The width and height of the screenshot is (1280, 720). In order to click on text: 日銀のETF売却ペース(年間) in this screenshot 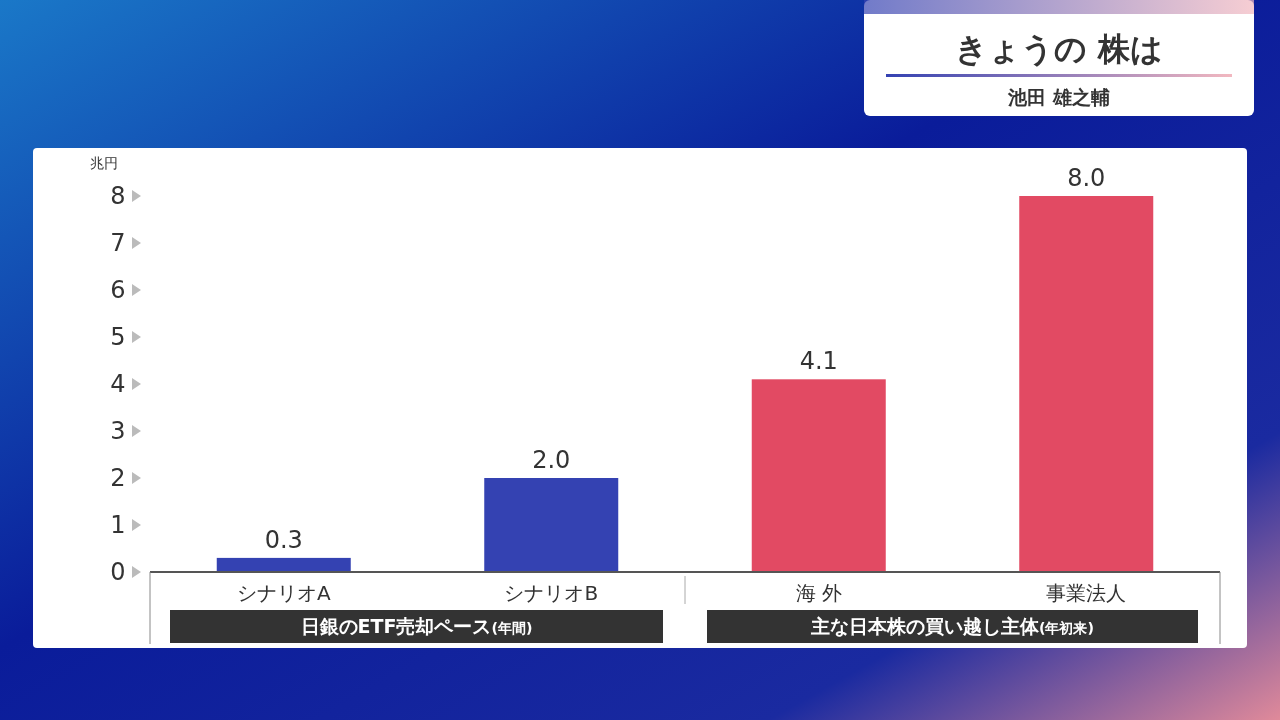, I will do `click(416, 626)`.